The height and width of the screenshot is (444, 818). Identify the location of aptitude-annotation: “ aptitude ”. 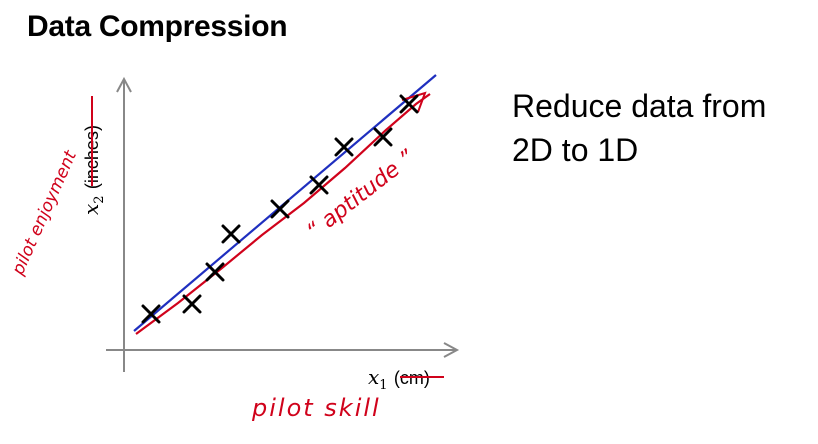
(361, 195).